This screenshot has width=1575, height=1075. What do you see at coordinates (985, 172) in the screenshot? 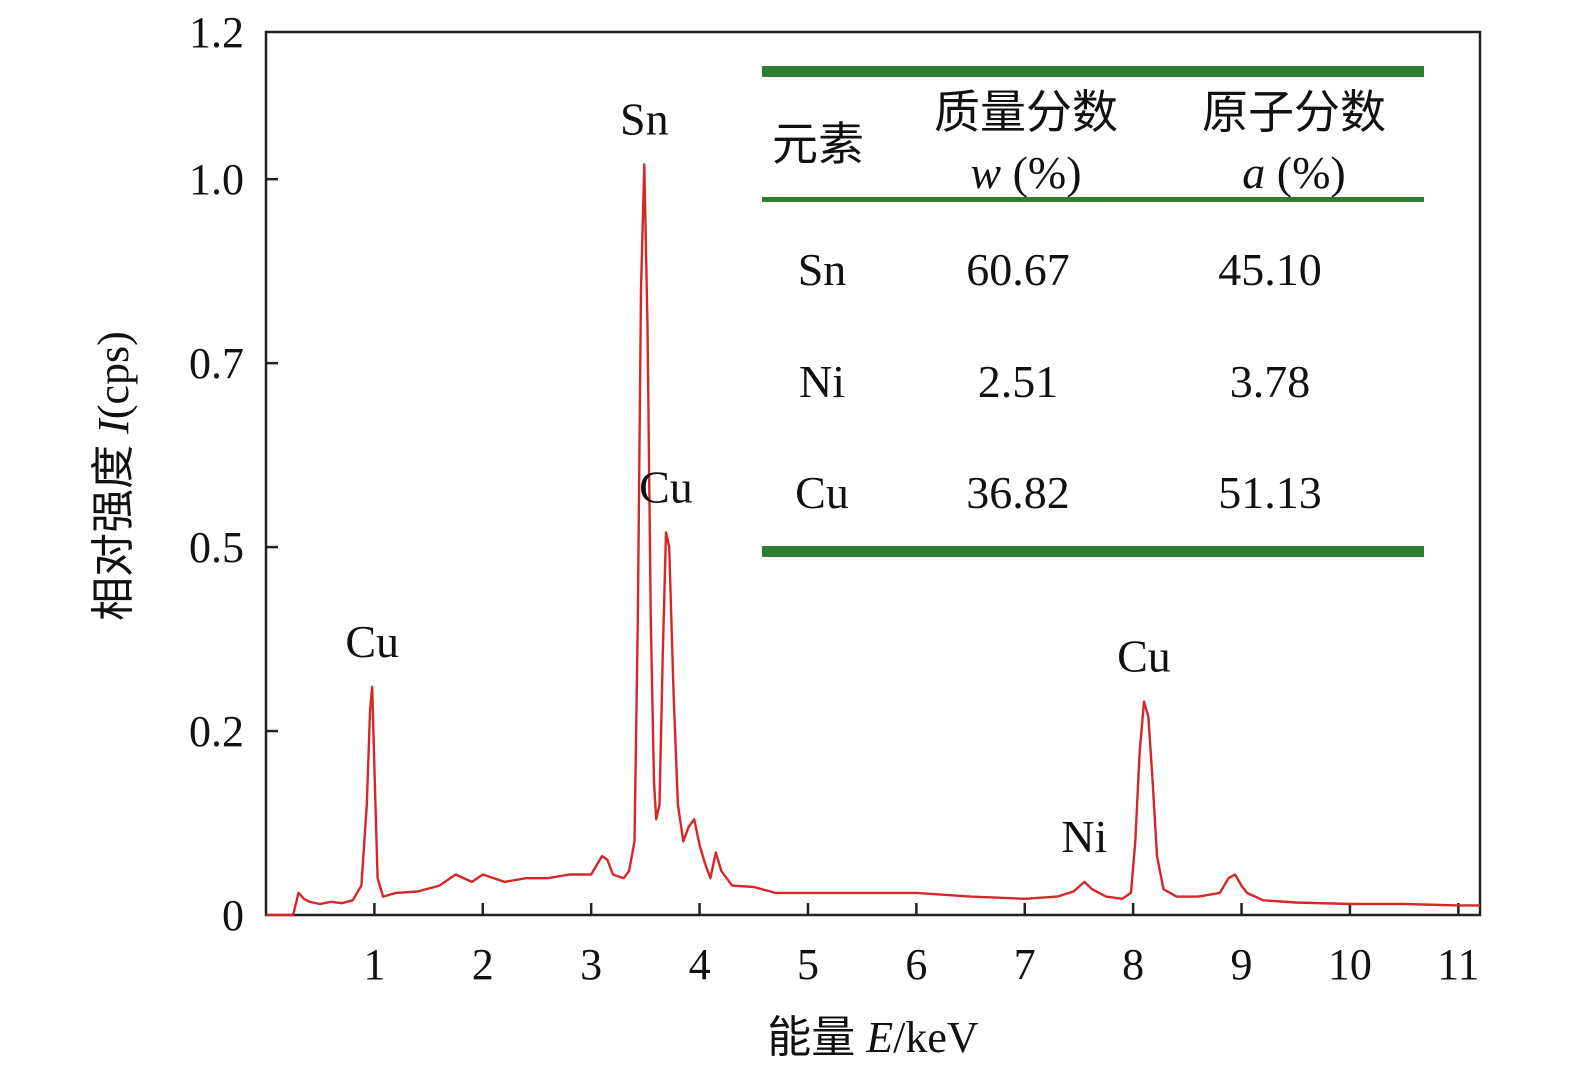
I see `mass-symbol: w` at bounding box center [985, 172].